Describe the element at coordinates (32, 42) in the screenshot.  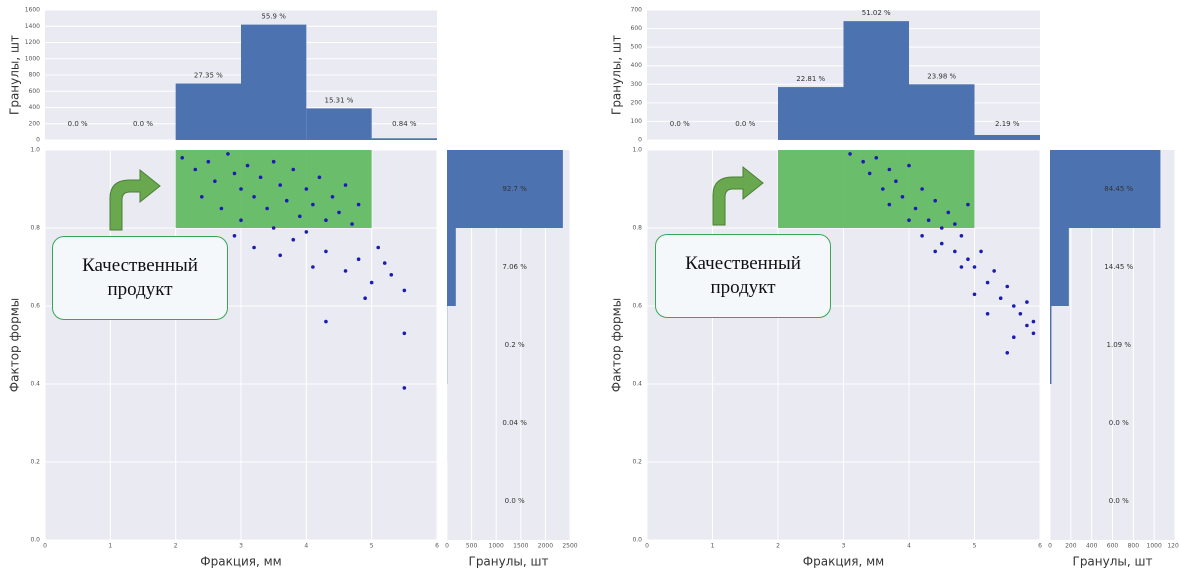
I see `y-tick-label: 1200` at that location.